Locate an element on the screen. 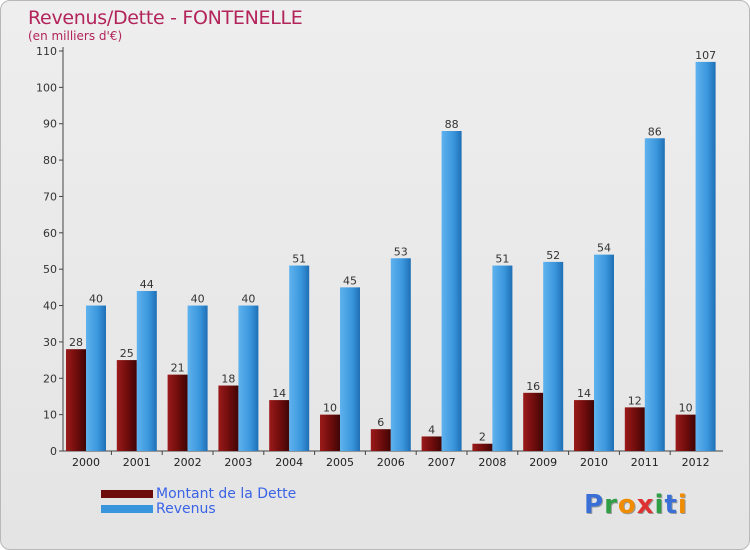  data-label-dette: 21 is located at coordinates (178, 368).